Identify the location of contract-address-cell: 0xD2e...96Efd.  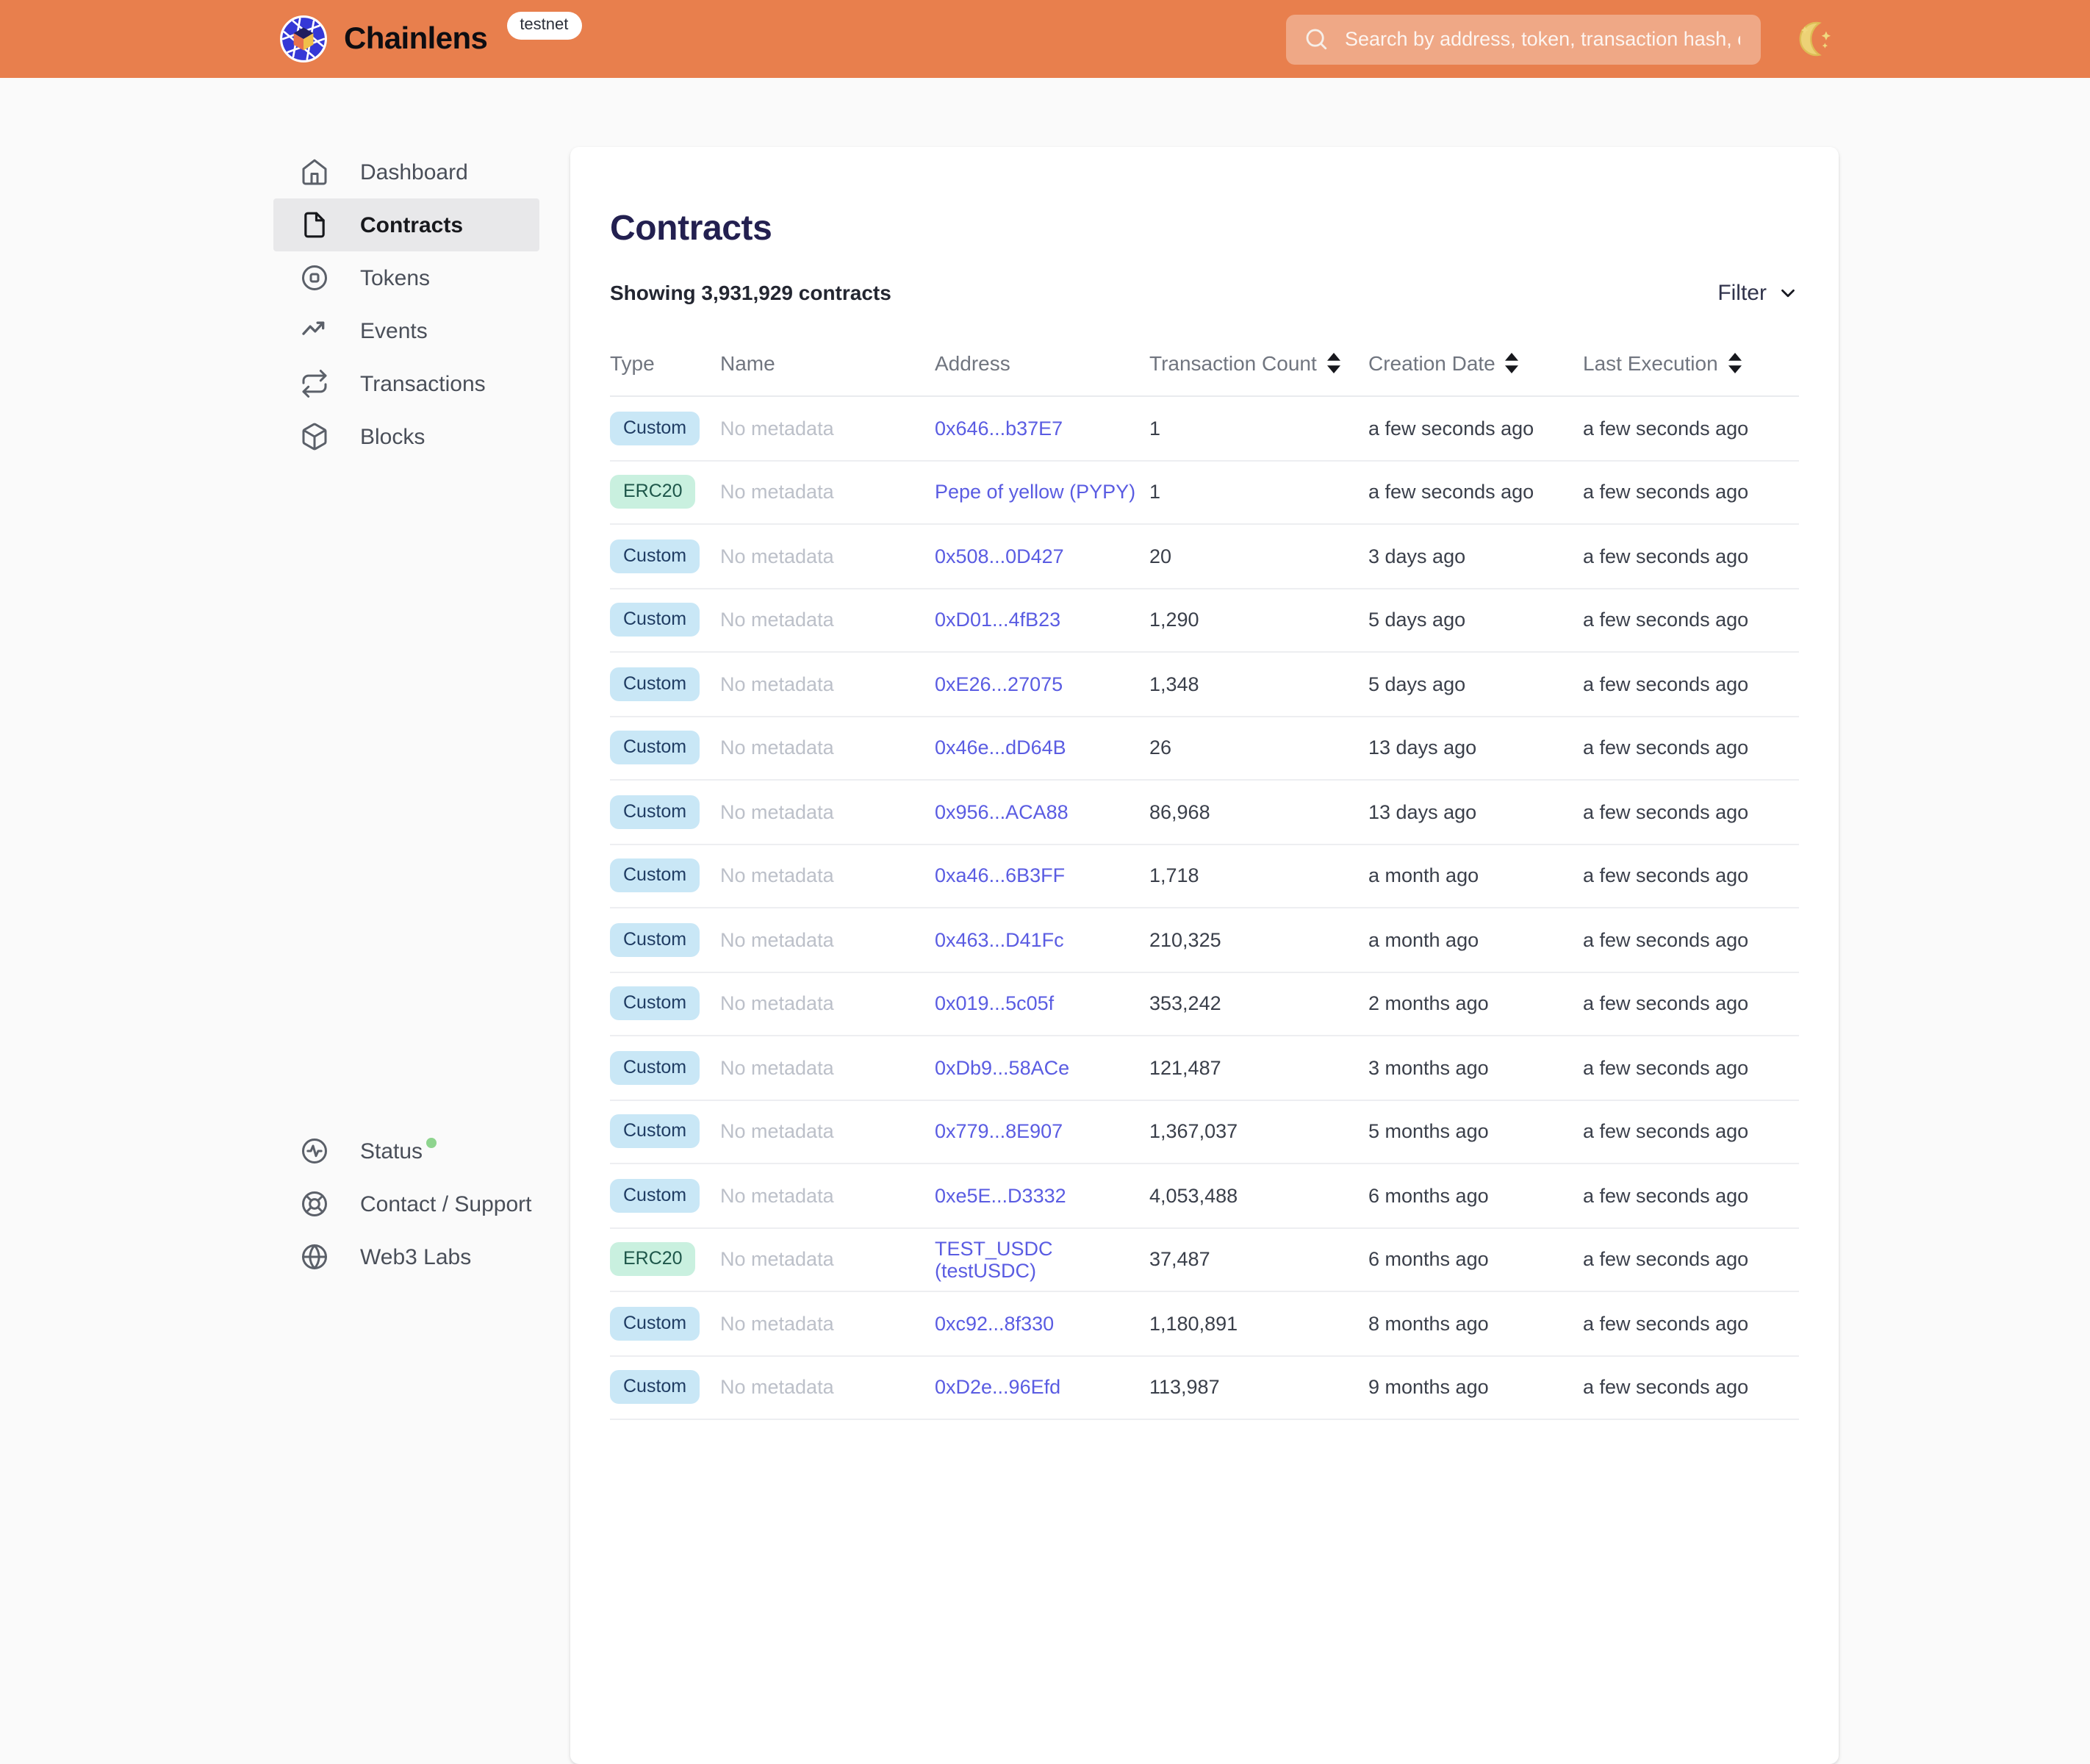
(1042, 1388).